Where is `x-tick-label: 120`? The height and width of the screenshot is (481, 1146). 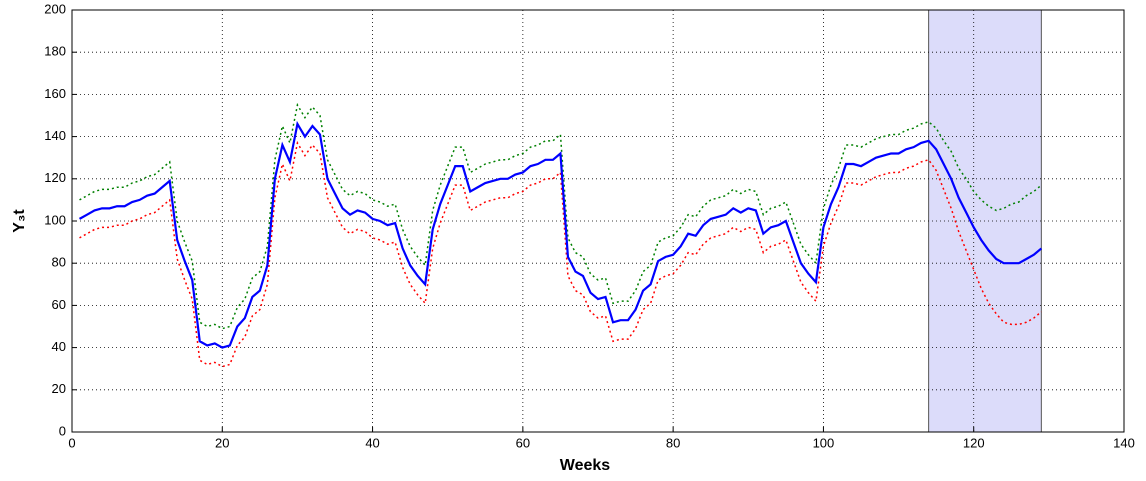
x-tick-label: 120 is located at coordinates (974, 442).